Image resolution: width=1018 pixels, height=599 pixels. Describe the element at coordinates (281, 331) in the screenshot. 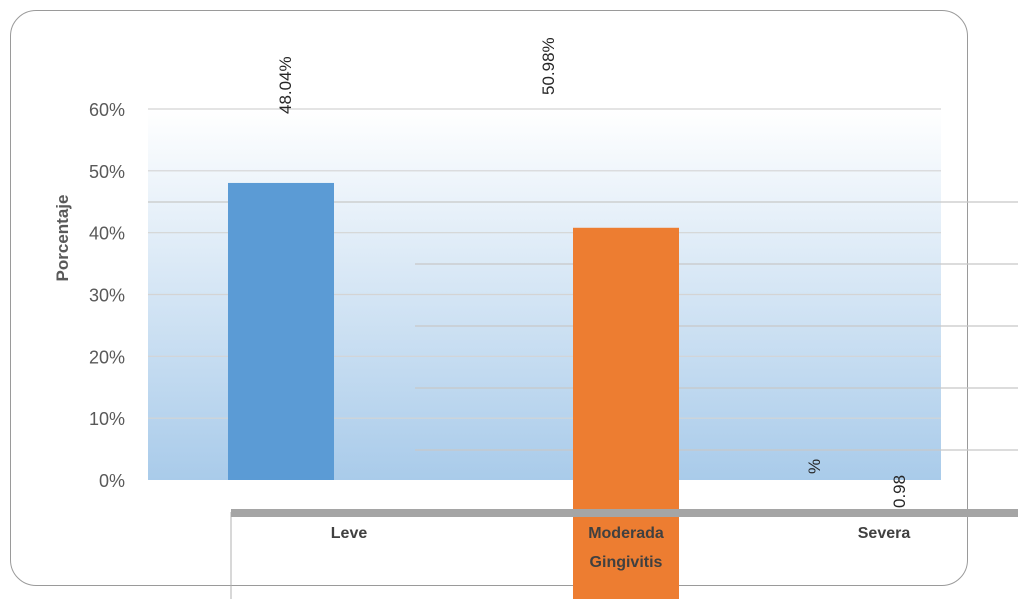

I see `bar-leve` at that location.